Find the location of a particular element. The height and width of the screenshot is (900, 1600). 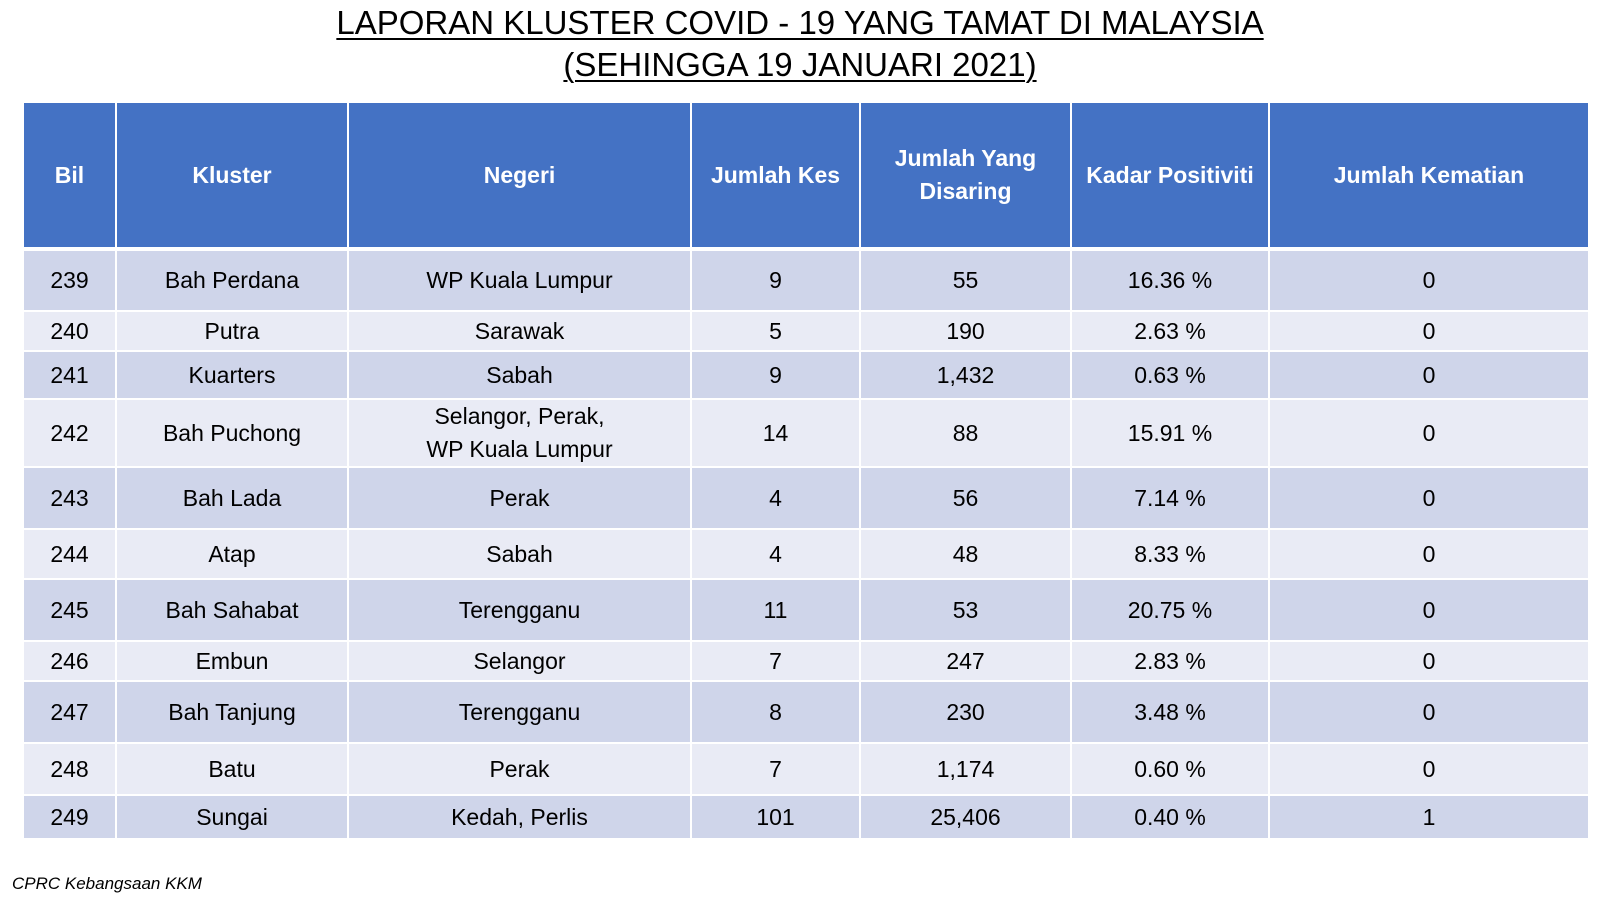

cell-kadar-positiviti: 0.63 % is located at coordinates (1170, 375).